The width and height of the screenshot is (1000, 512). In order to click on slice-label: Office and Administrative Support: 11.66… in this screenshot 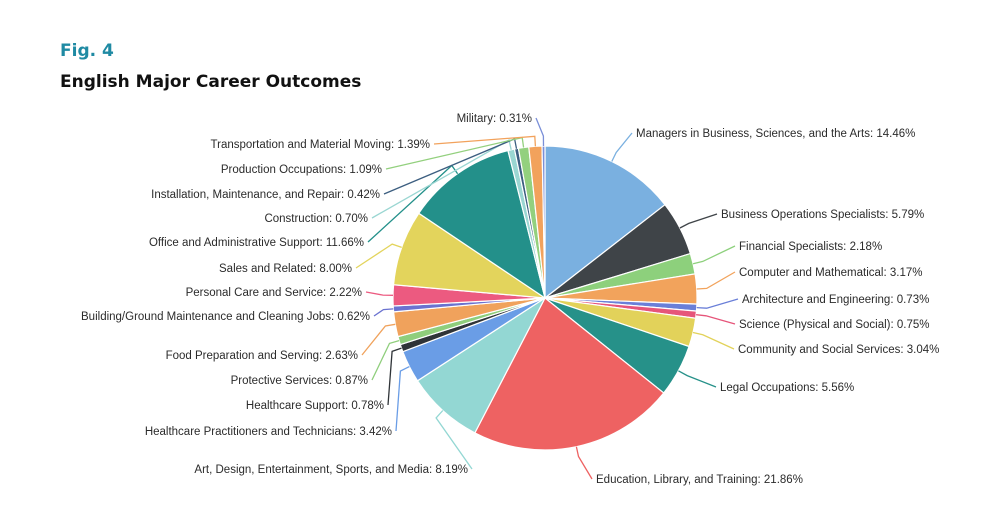, I will do `click(256, 243)`.